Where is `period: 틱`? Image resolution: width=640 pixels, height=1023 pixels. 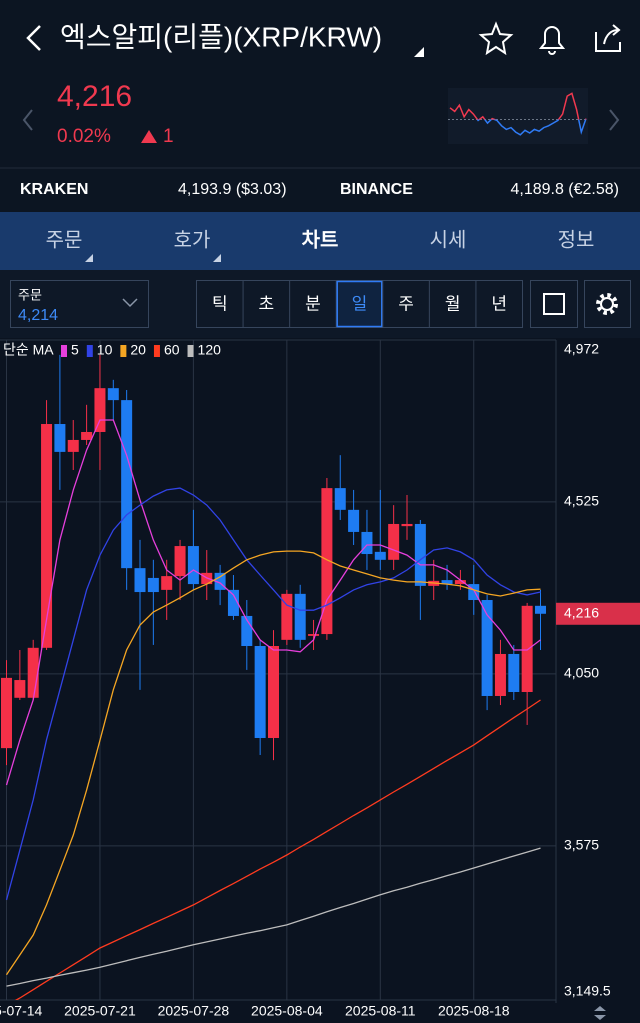 period: 틱 is located at coordinates (220, 303).